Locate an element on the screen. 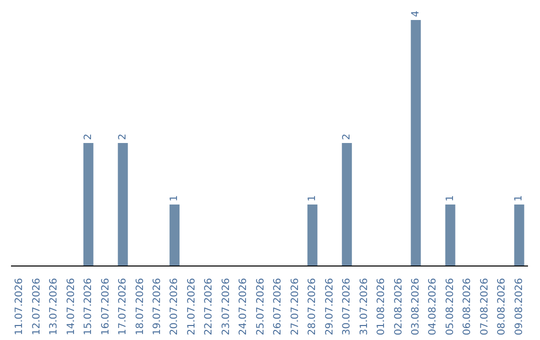 This screenshot has width=540, height=340. x-tick-label: 25.07.2026 is located at coordinates (260, 307).